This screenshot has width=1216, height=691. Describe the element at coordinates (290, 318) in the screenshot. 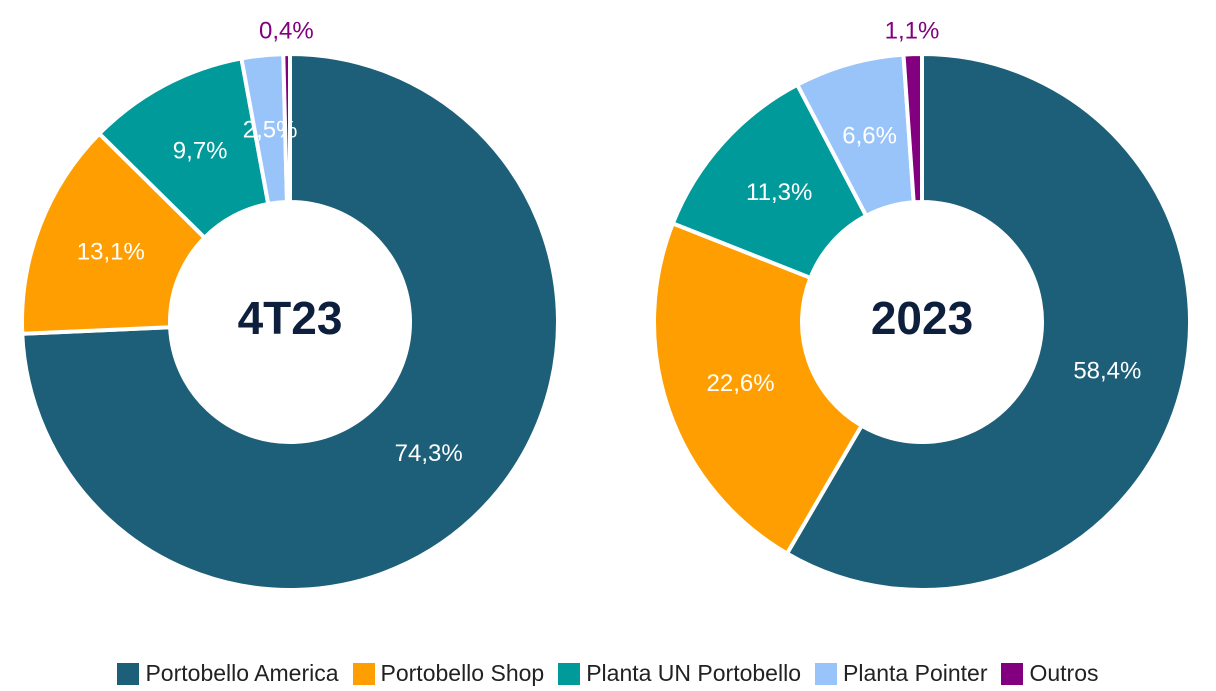

I see `center-title: 4T23` at that location.